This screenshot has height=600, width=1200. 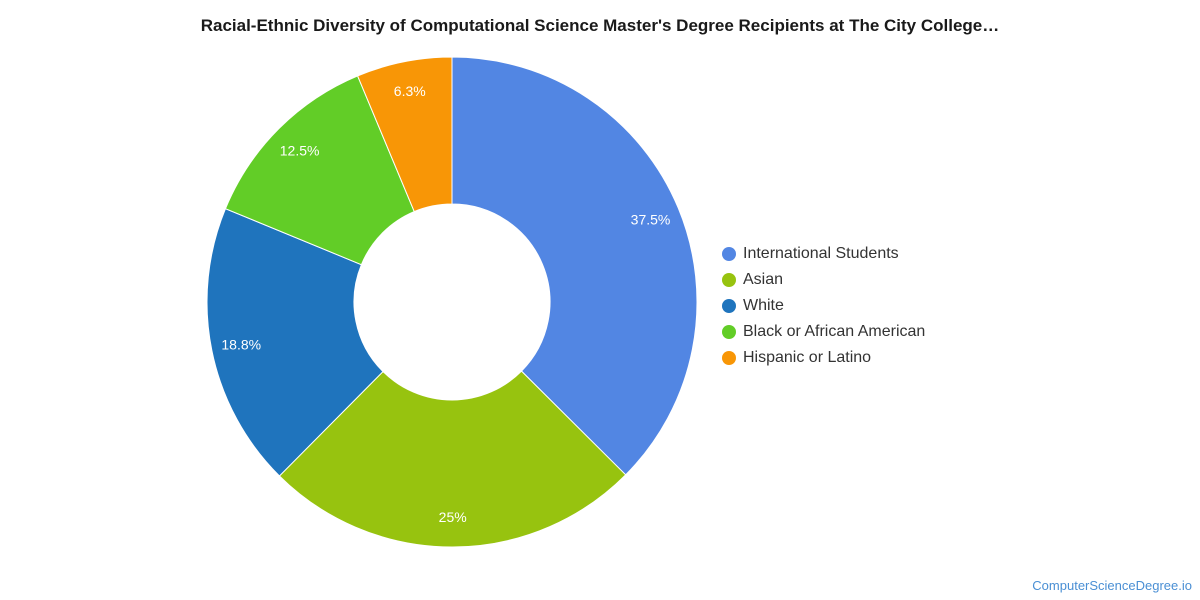 I want to click on legend-item-hispanic-or-latino: Hispanic or Latino, so click(x=823, y=358).